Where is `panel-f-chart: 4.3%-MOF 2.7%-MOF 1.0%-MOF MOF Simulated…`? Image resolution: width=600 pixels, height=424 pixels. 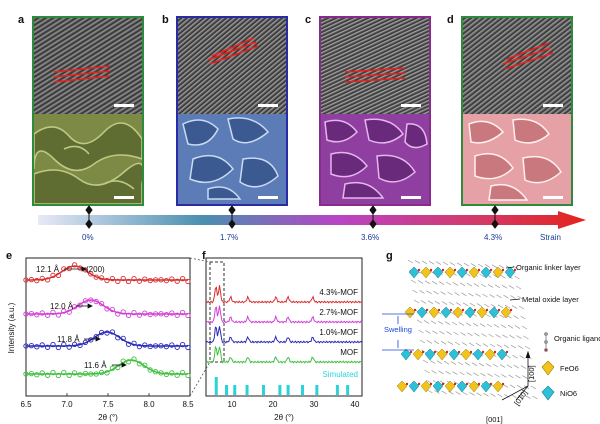 panel-f-chart: 4.3%-MOF 2.7%-MOF 1.0%-MOF MOF Simulated… is located at coordinates (284, 339).